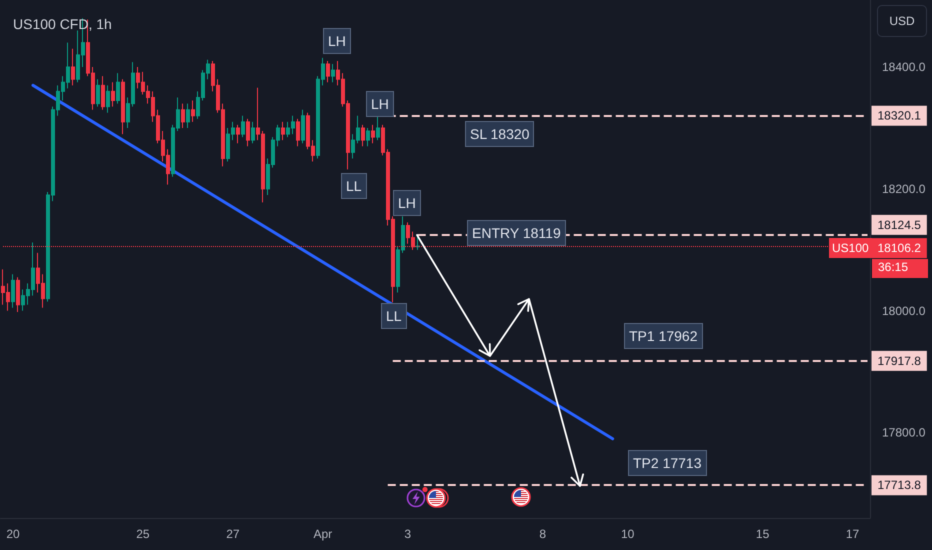 The width and height of the screenshot is (932, 550). What do you see at coordinates (900, 248) in the screenshot?
I see `ref-line-label: 18106.2` at bounding box center [900, 248].